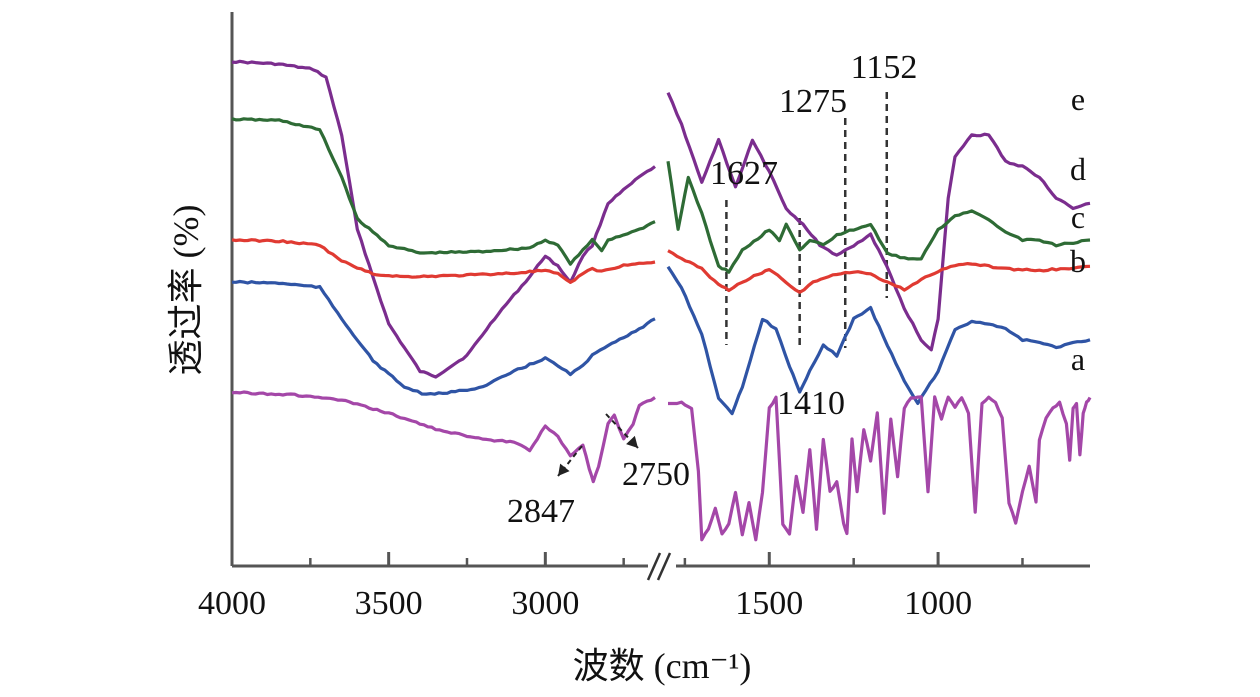 The width and height of the screenshot is (1260, 697). I want to click on series-label-b: b, so click(1078, 261).